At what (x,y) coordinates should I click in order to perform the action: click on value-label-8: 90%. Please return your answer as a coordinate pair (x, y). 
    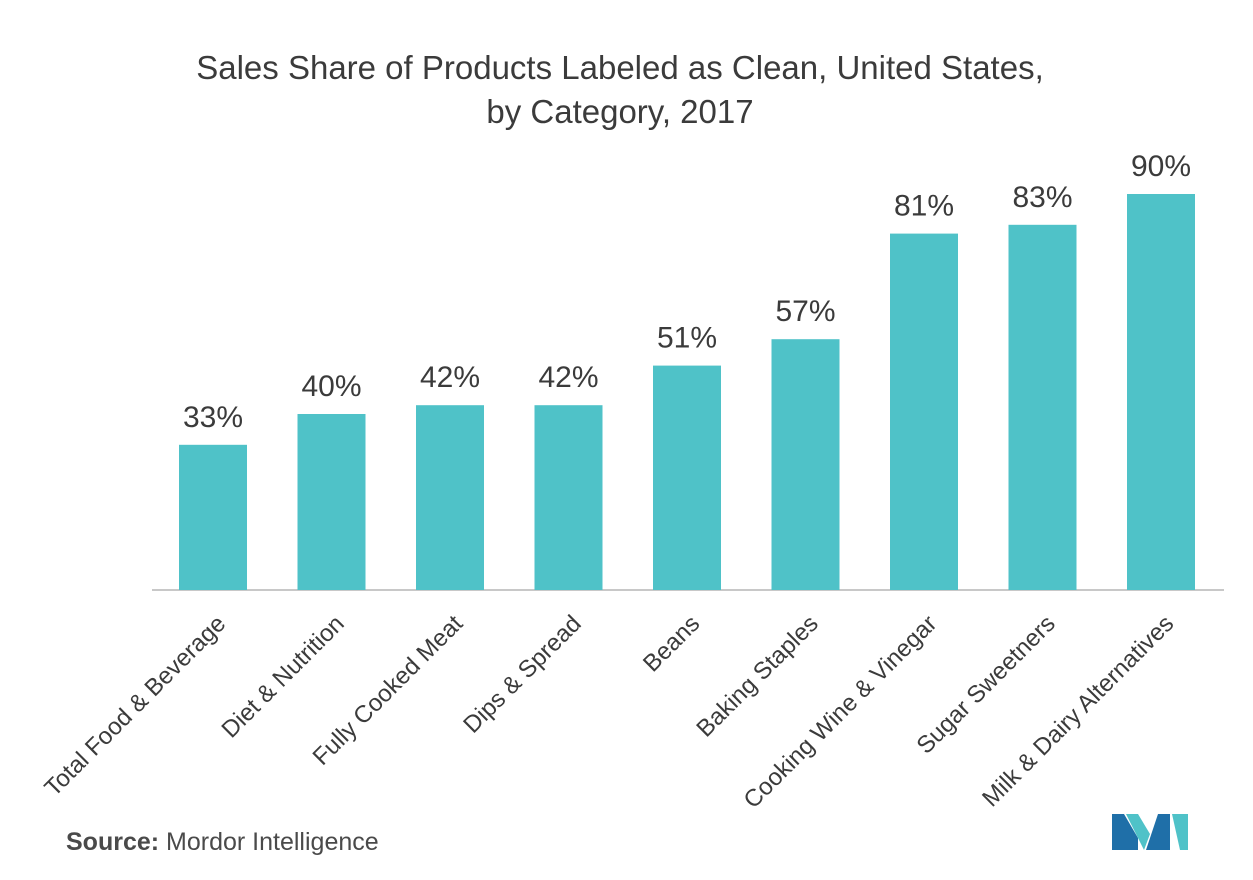
    Looking at the image, I should click on (1161, 166).